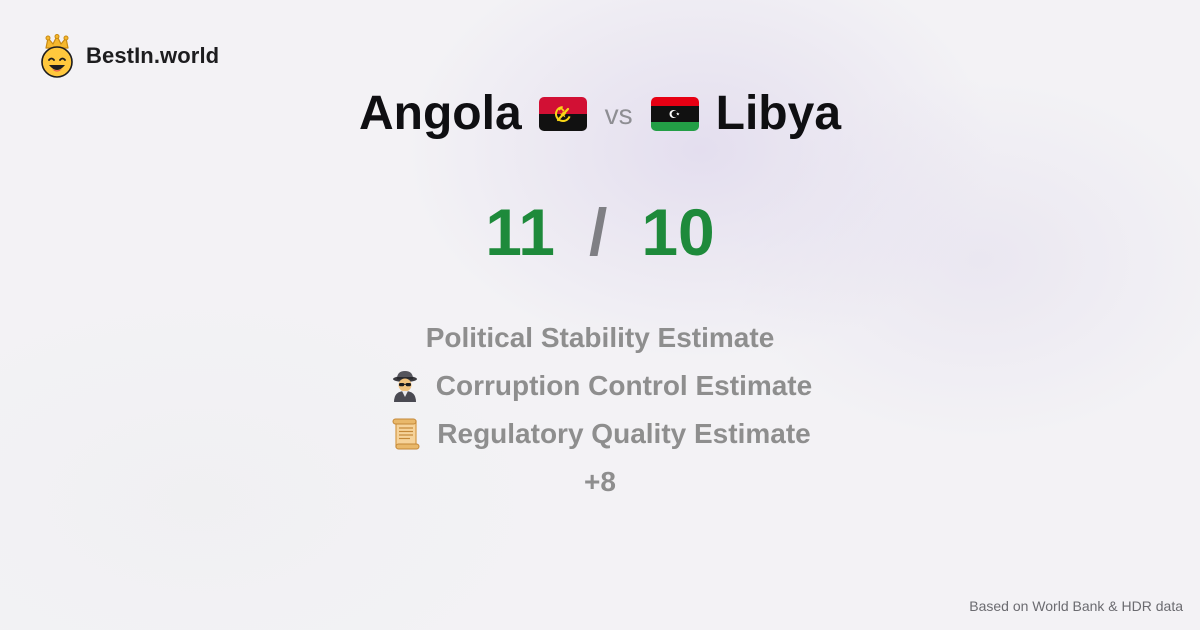  I want to click on country-a-score: 11, so click(520, 232).